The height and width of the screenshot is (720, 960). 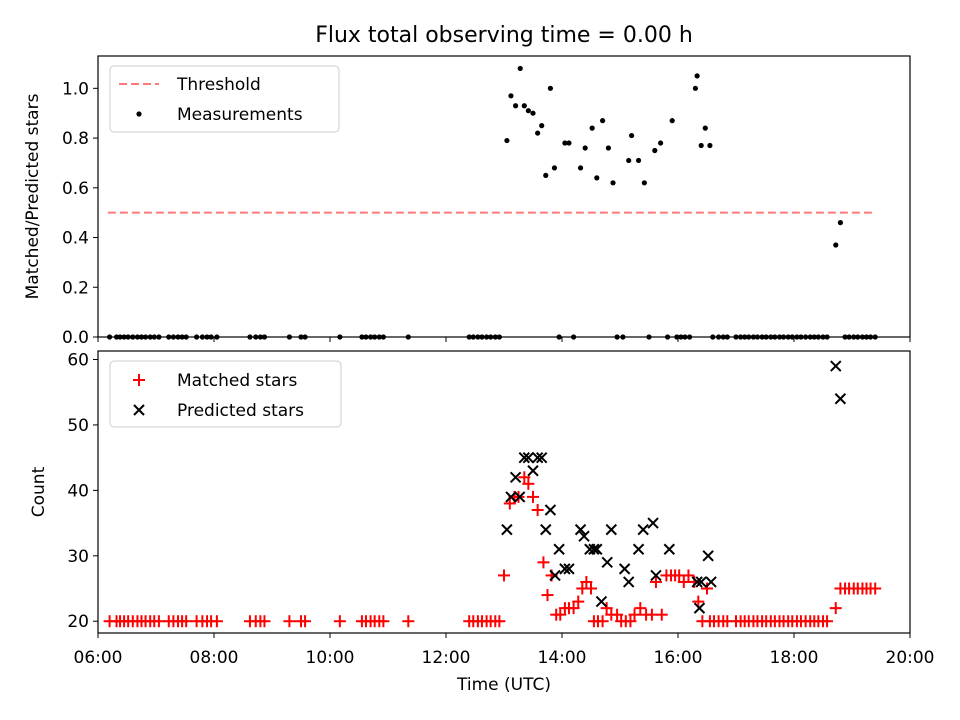 I want to click on count-xtick-label: 16:00, so click(x=678, y=658).